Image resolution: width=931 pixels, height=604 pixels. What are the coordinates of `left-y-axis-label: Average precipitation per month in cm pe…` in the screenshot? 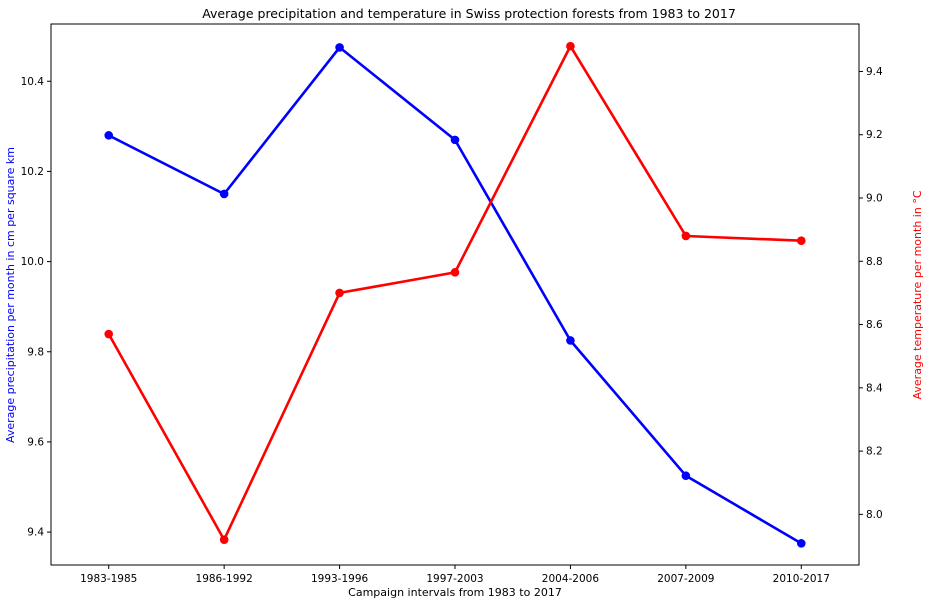 It's located at (10, 295).